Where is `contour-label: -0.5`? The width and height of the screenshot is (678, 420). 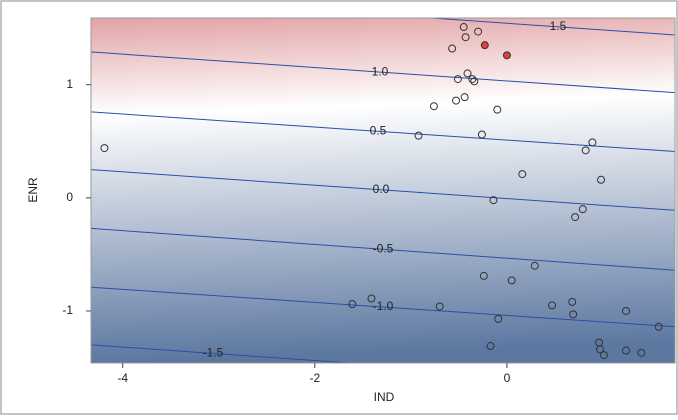
contour-label: -0.5 is located at coordinates (383, 248).